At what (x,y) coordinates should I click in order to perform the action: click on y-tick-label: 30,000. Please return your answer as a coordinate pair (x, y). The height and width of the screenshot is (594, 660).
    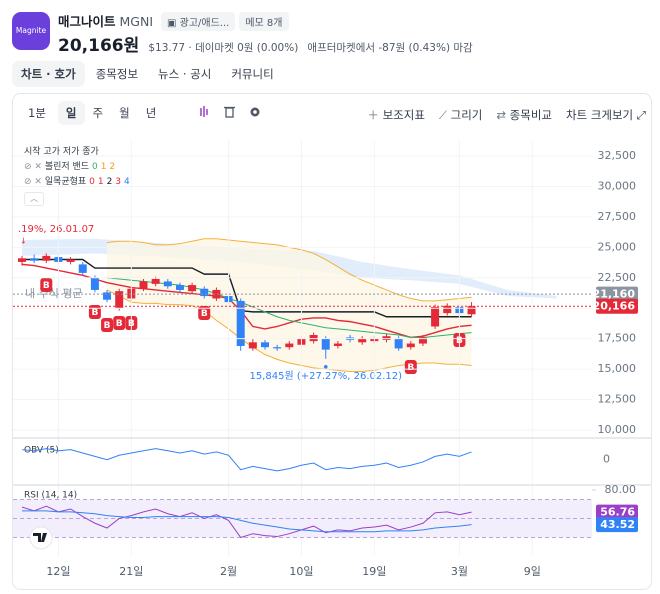
    Looking at the image, I should click on (617, 185).